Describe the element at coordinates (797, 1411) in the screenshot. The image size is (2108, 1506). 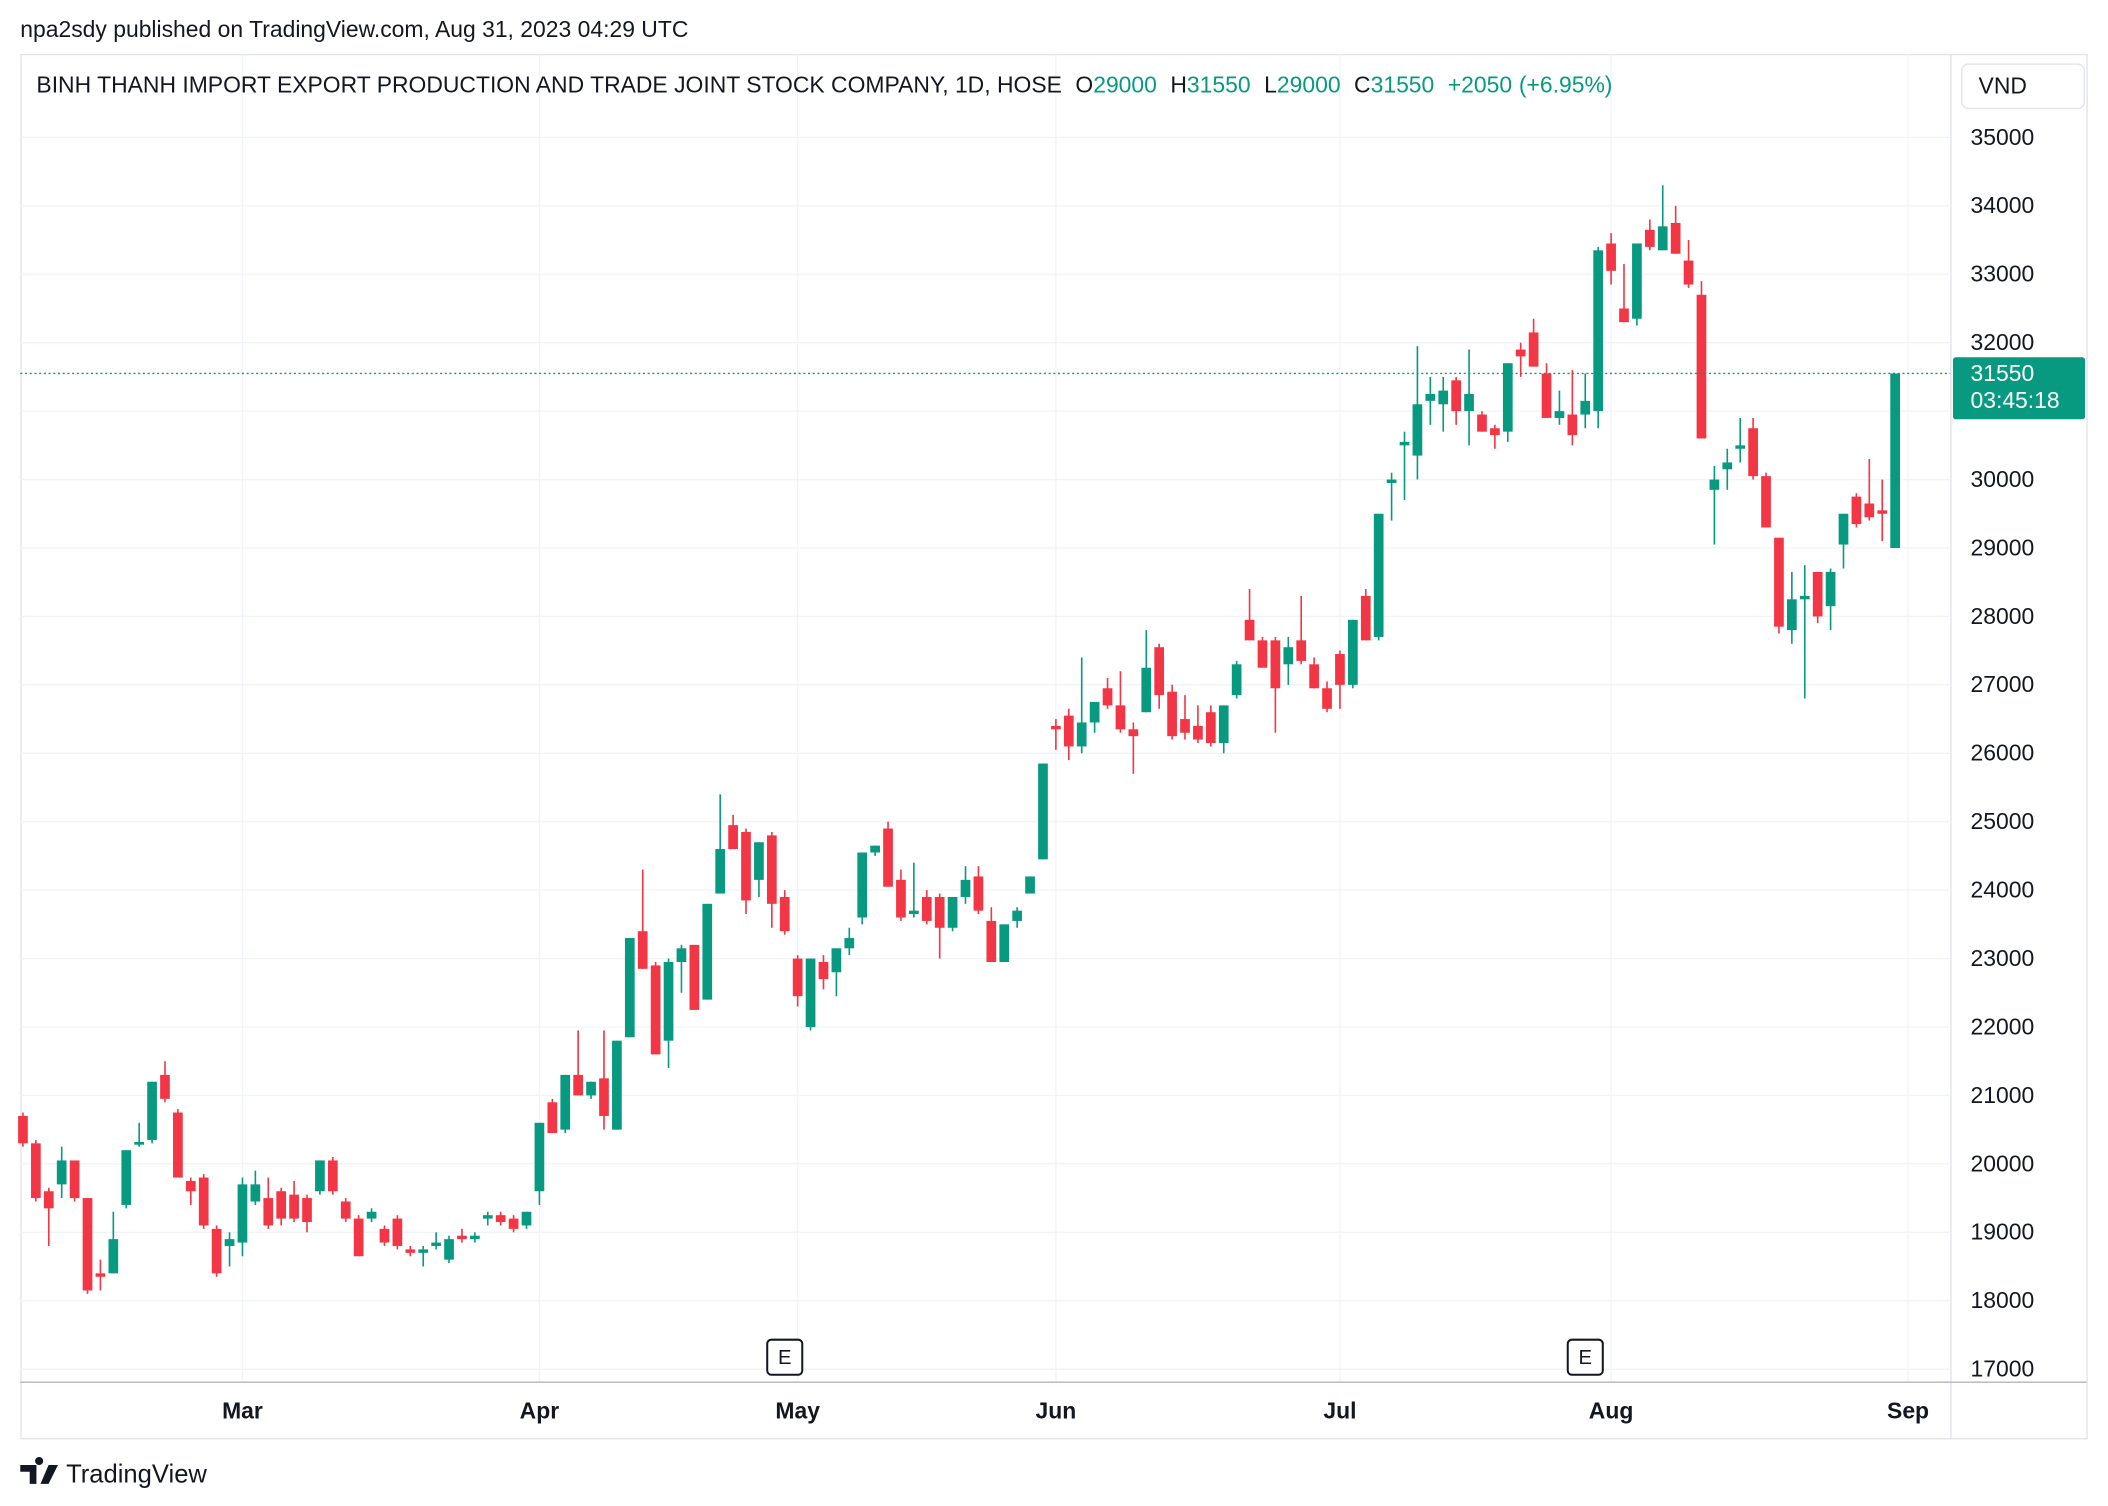
I see `x-tick-label: May` at that location.